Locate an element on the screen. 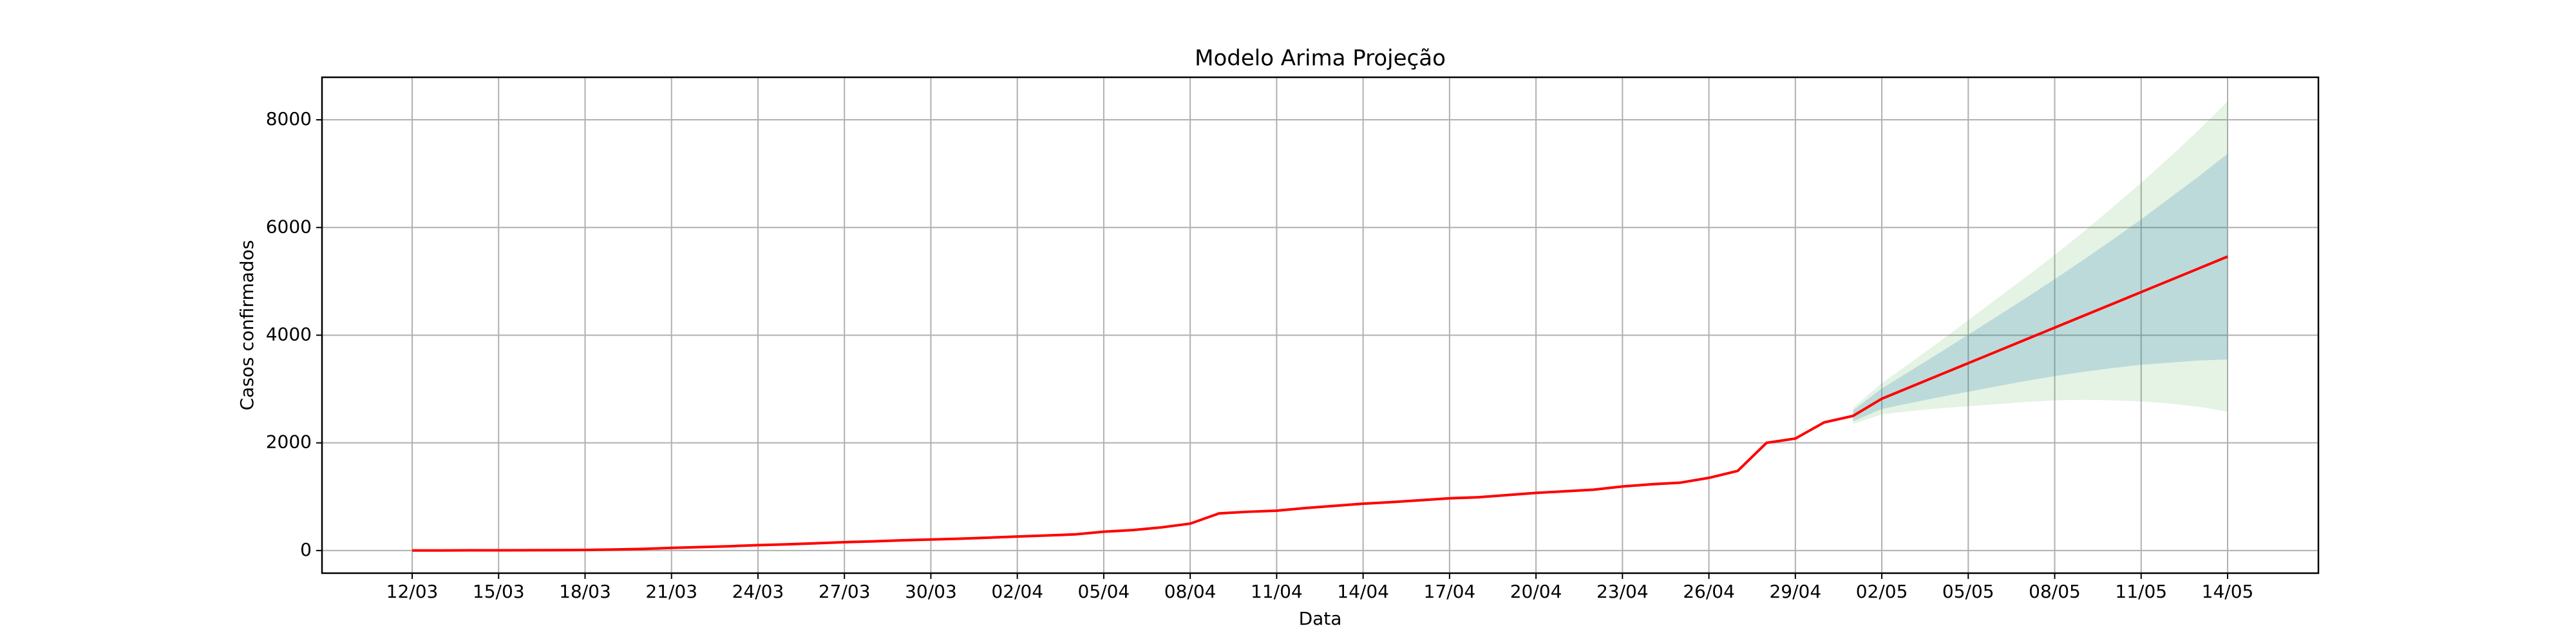  y-axis-label: Casos confirmados is located at coordinates (247, 326).